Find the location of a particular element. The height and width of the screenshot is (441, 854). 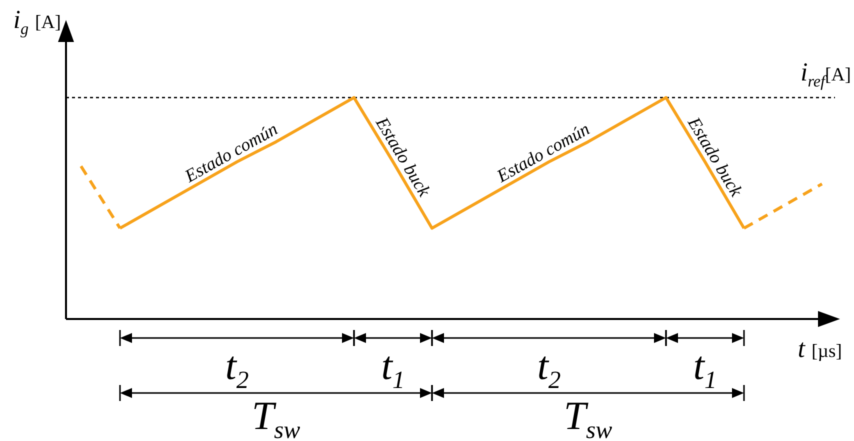

x-axis-title: t [µs] is located at coordinates (820, 348).